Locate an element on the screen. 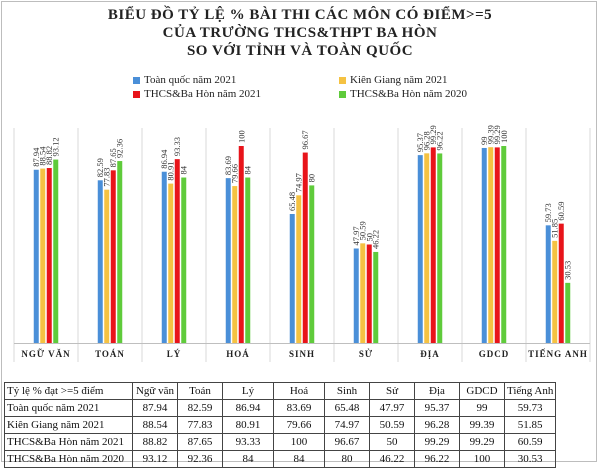 Image resolution: width=600 pixels, height=468 pixels. data-label-thcs-2020: 46.22 is located at coordinates (376, 239).